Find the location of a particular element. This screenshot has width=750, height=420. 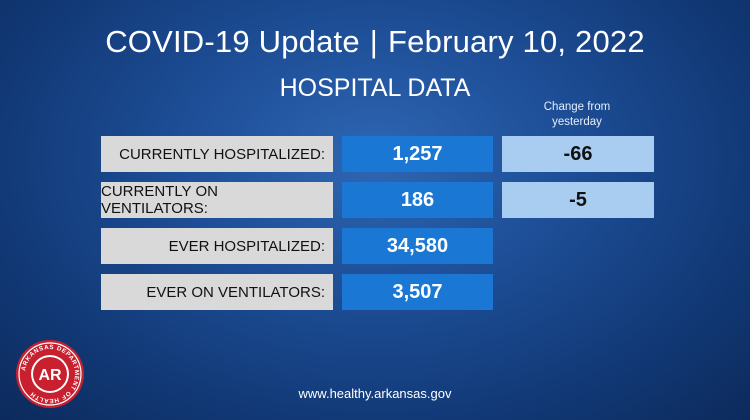

stat-value: 186 is located at coordinates (417, 200).